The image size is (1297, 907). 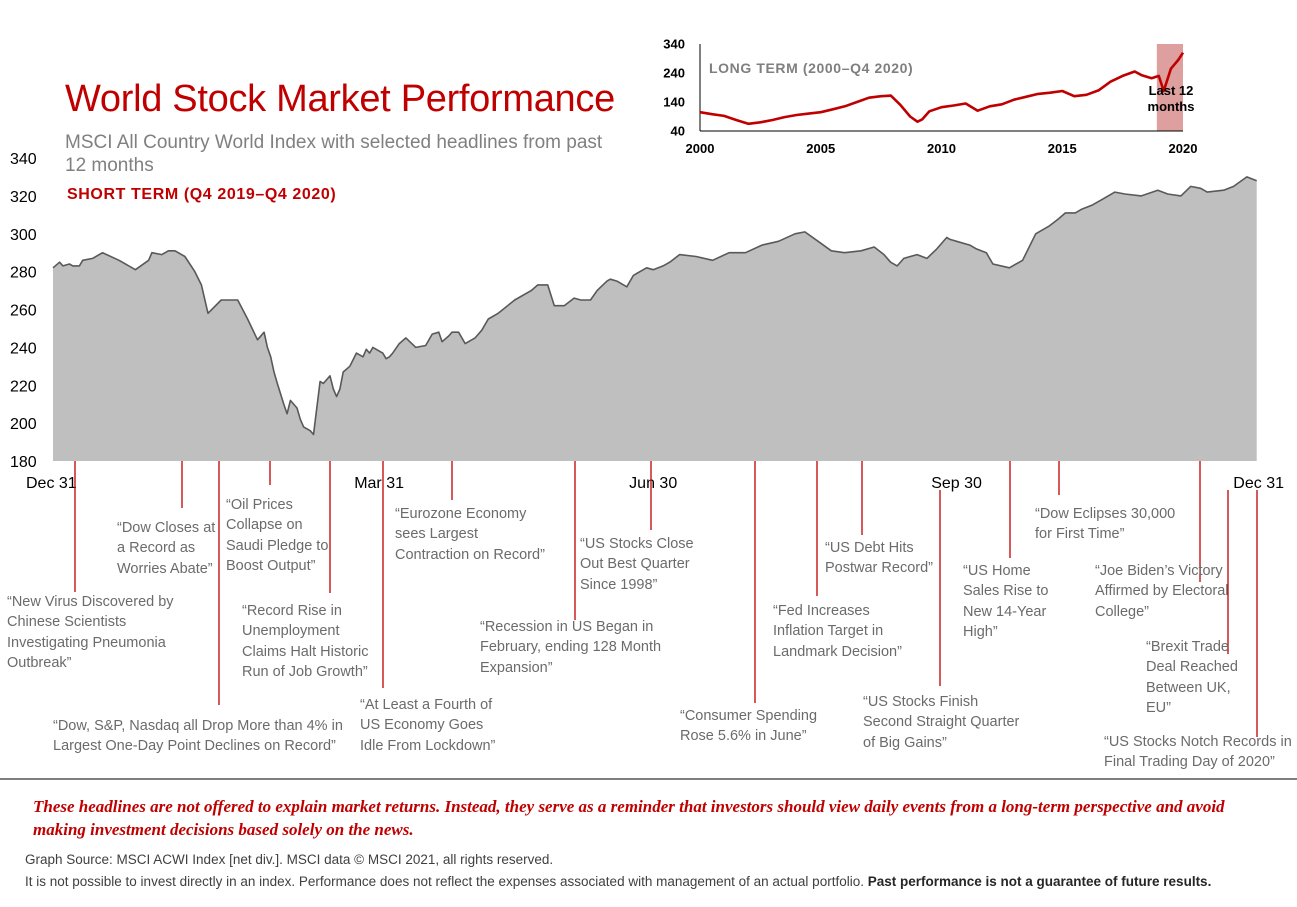 What do you see at coordinates (23, 235) in the screenshot?
I see `y-tick-label: 300` at bounding box center [23, 235].